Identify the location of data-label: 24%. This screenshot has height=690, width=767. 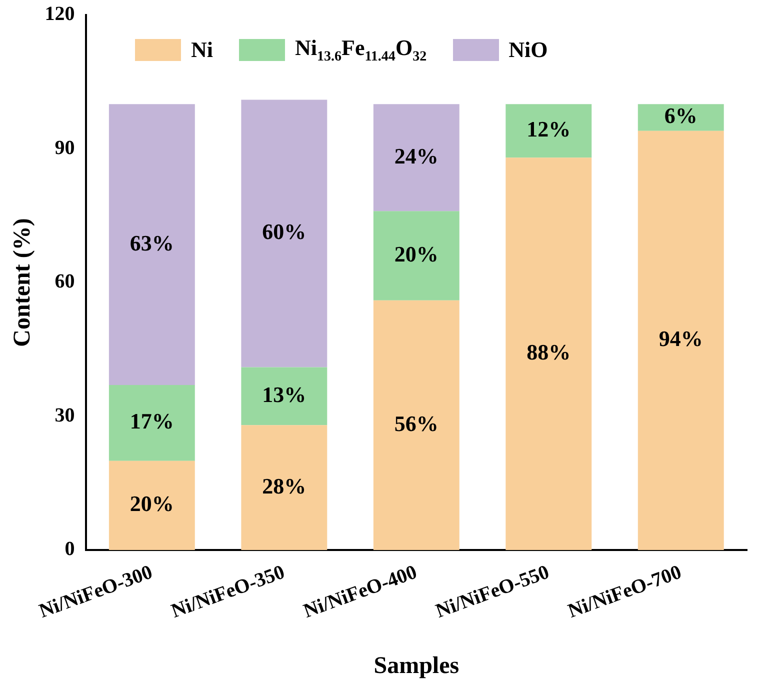
(416, 155).